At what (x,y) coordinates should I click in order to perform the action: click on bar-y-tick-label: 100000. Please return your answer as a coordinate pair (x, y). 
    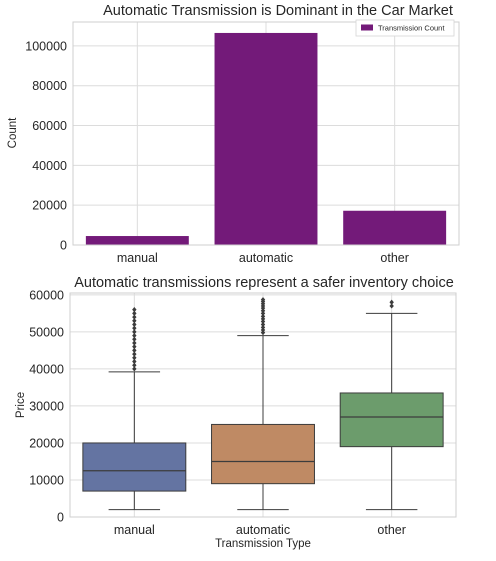
    Looking at the image, I should click on (46, 46).